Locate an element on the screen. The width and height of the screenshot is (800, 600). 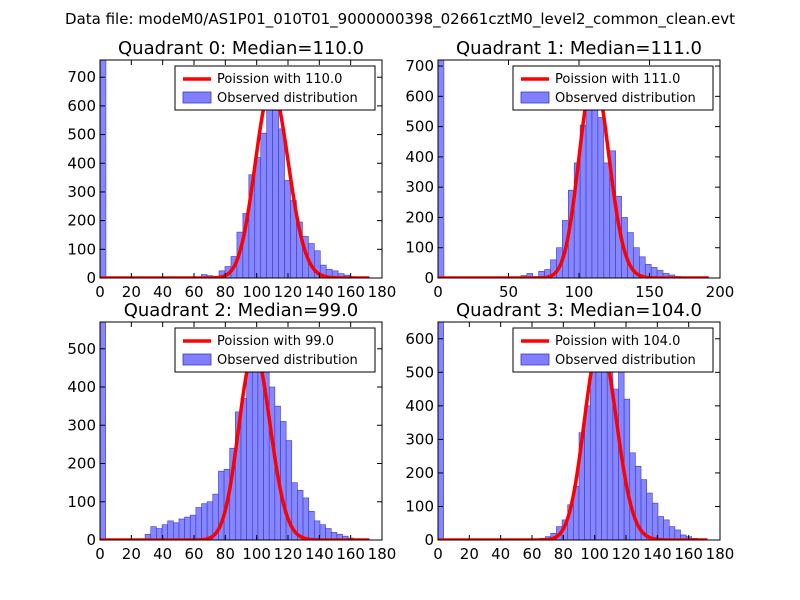
legend: Poission with 111.0 Observed distribution is located at coordinates (613, 88).